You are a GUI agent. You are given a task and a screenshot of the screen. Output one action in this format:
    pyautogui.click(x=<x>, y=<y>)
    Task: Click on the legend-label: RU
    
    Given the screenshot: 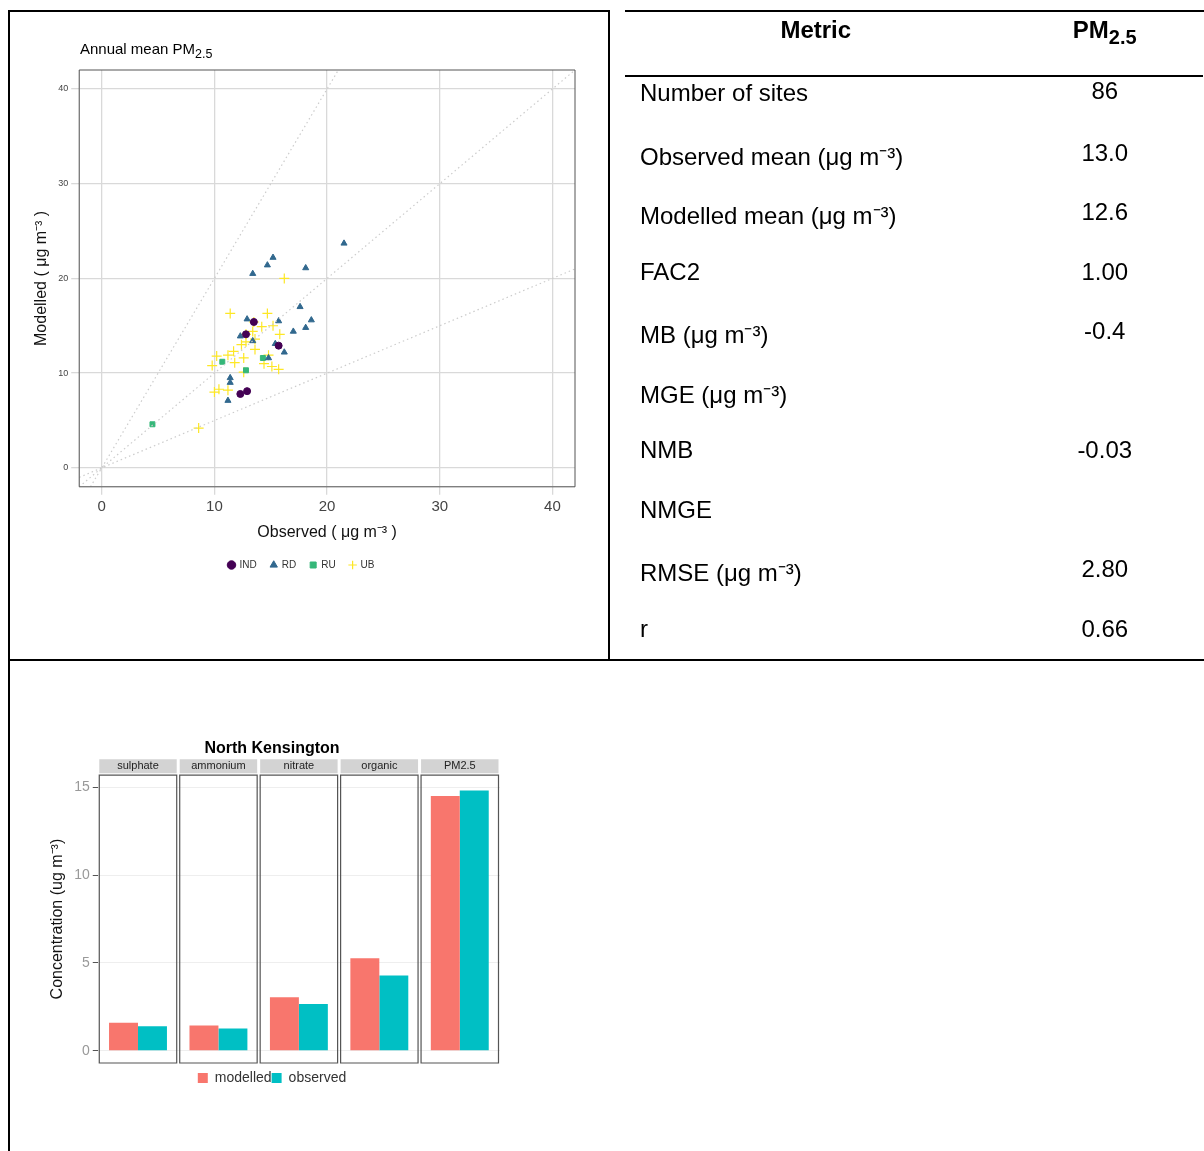 What is the action you would take?
    pyautogui.click(x=328, y=564)
    